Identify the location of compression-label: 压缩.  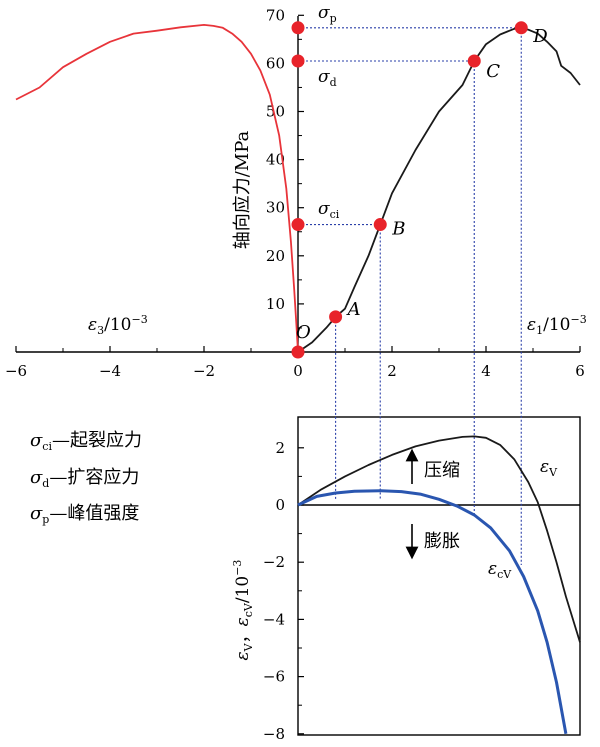
(442, 470).